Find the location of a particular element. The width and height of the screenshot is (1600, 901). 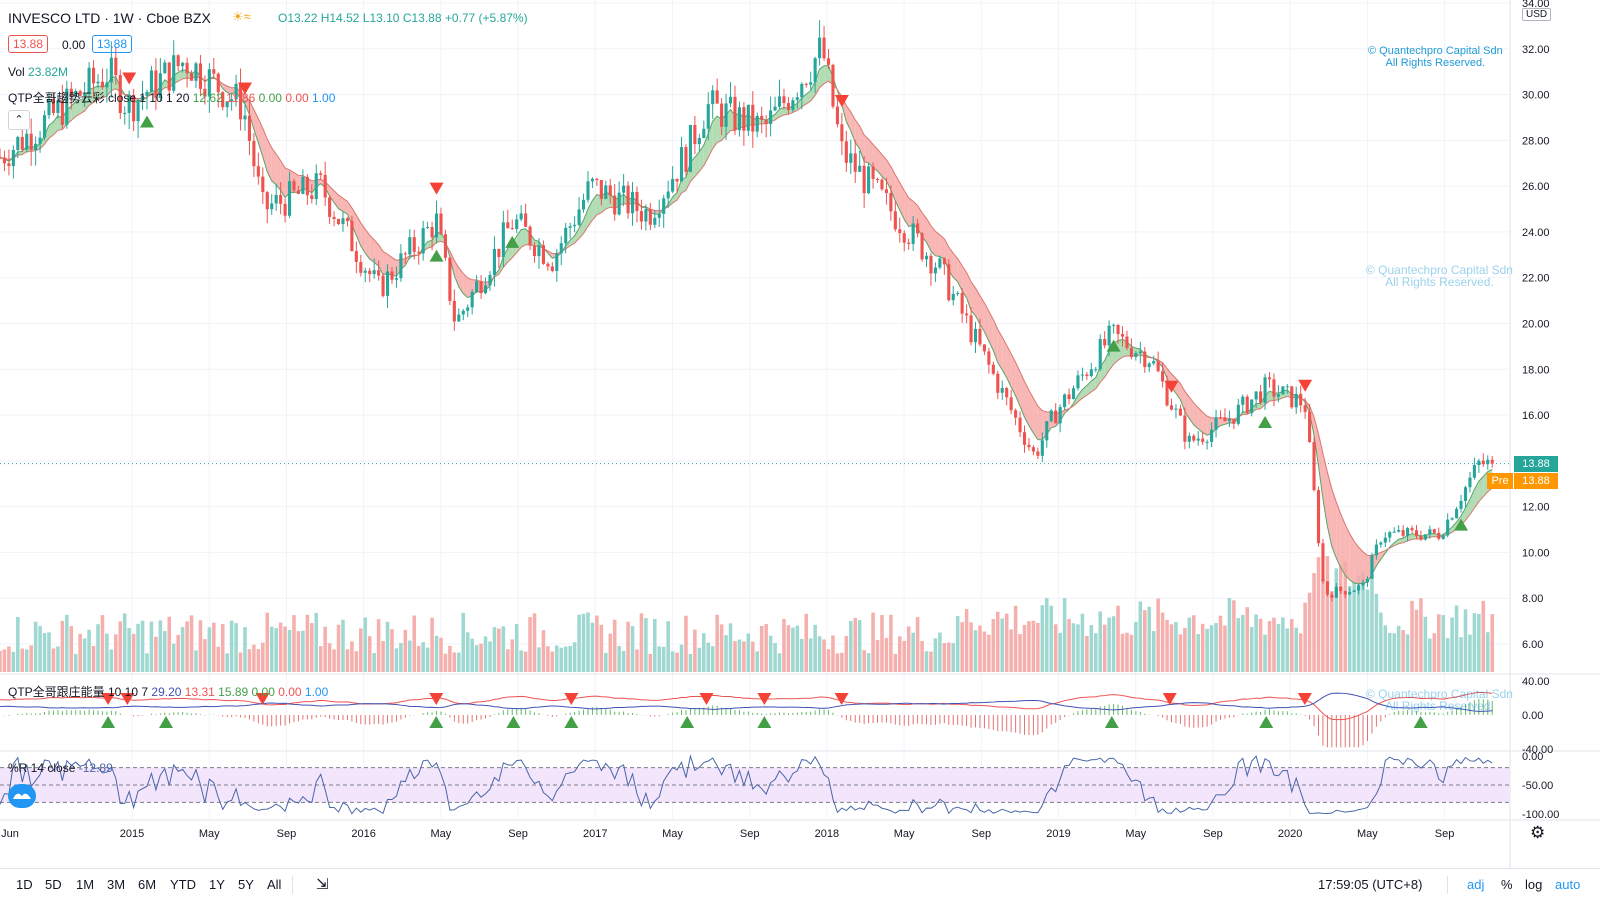

tradingview-logo-icon is located at coordinates (22, 796).